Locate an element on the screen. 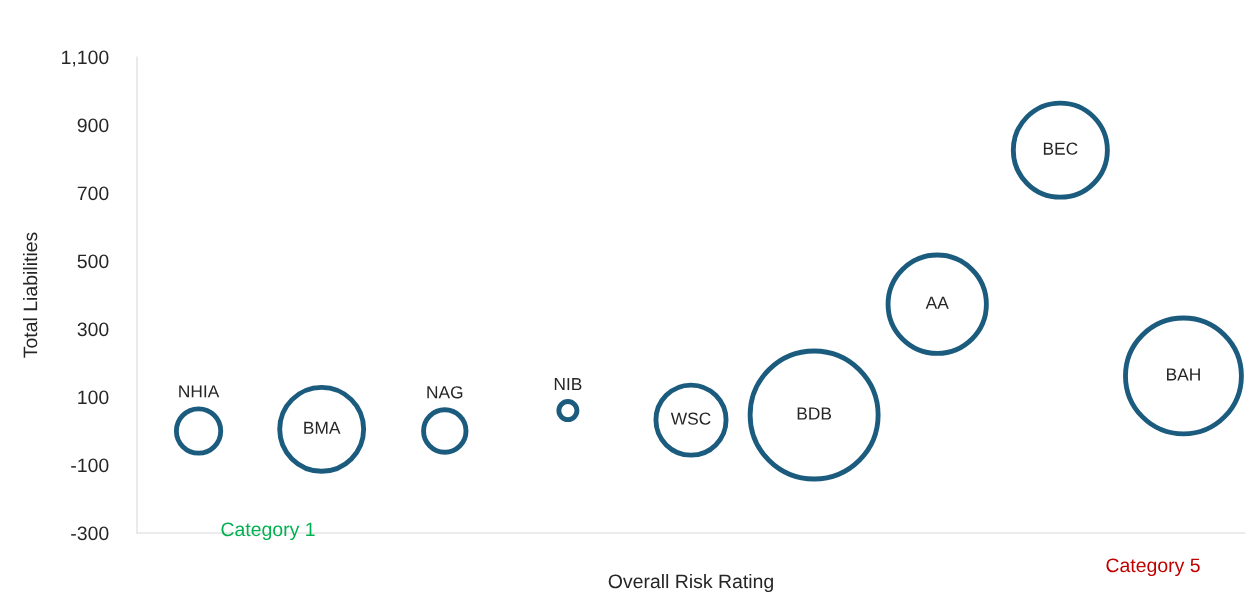 The image size is (1252, 604). data-label: NHIA is located at coordinates (199, 391).